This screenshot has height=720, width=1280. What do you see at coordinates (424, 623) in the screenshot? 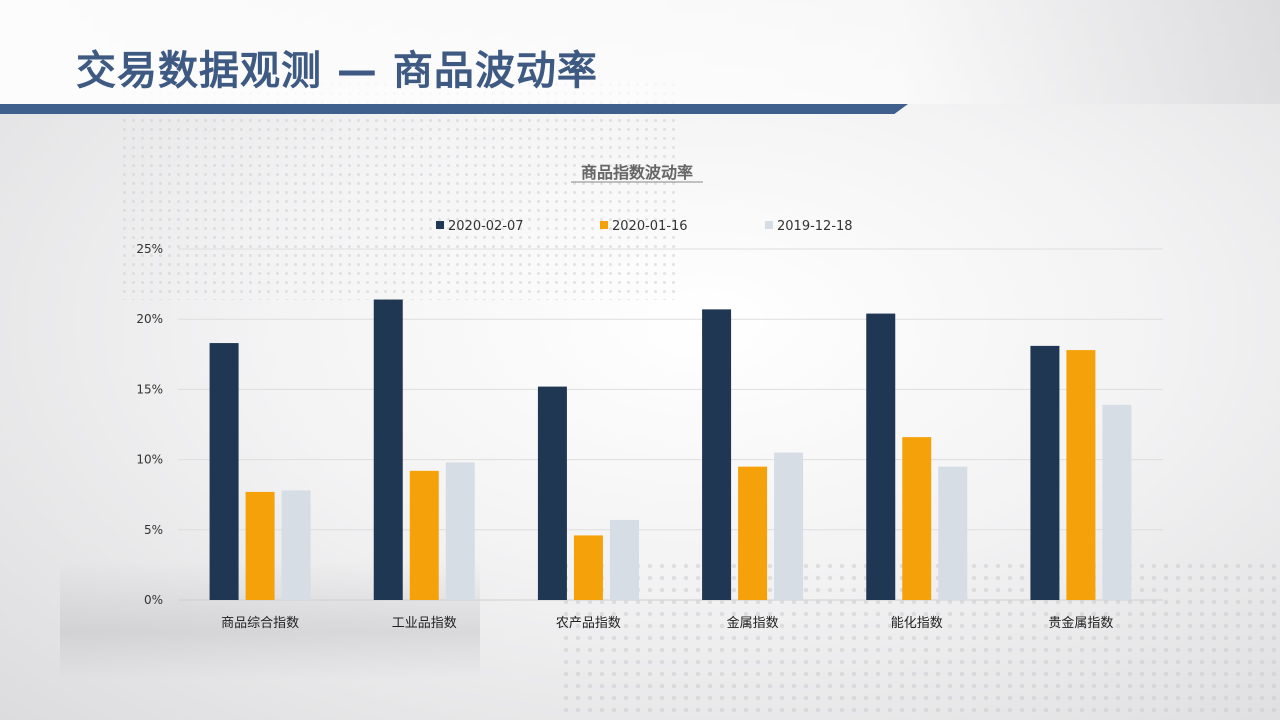
I see `x-tick-label: 工业品指数` at bounding box center [424, 623].